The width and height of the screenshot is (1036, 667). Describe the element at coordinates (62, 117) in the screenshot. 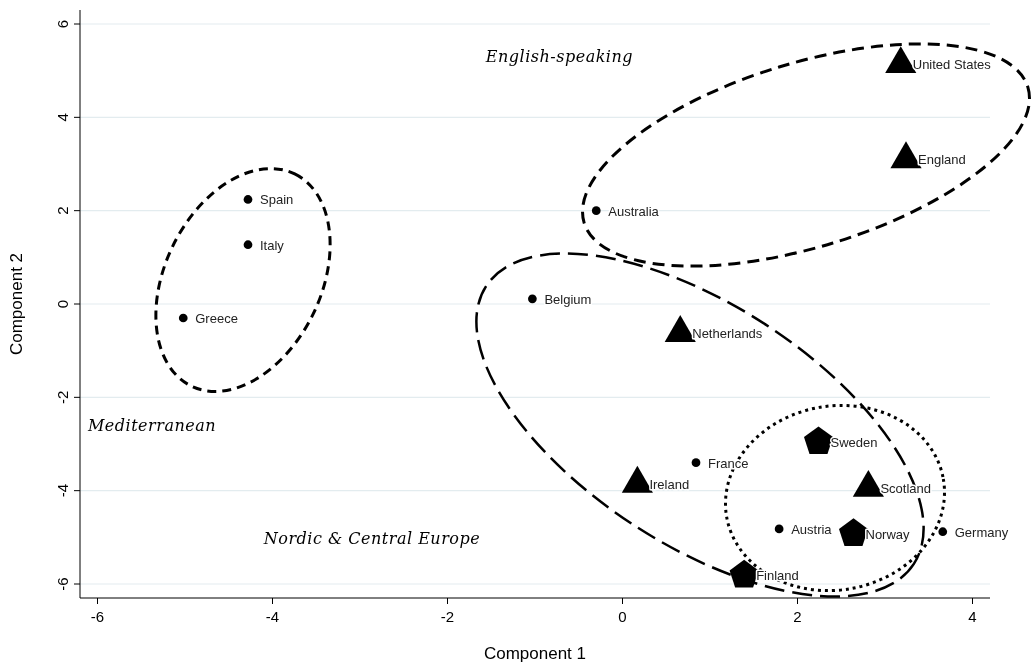

I see `y-tick-label: 4` at that location.